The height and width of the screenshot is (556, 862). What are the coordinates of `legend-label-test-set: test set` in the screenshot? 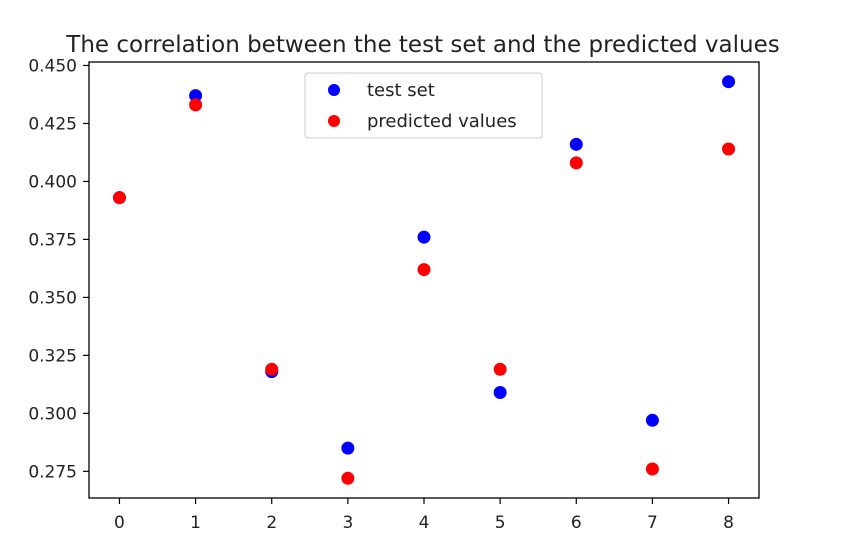 It's located at (401, 90).